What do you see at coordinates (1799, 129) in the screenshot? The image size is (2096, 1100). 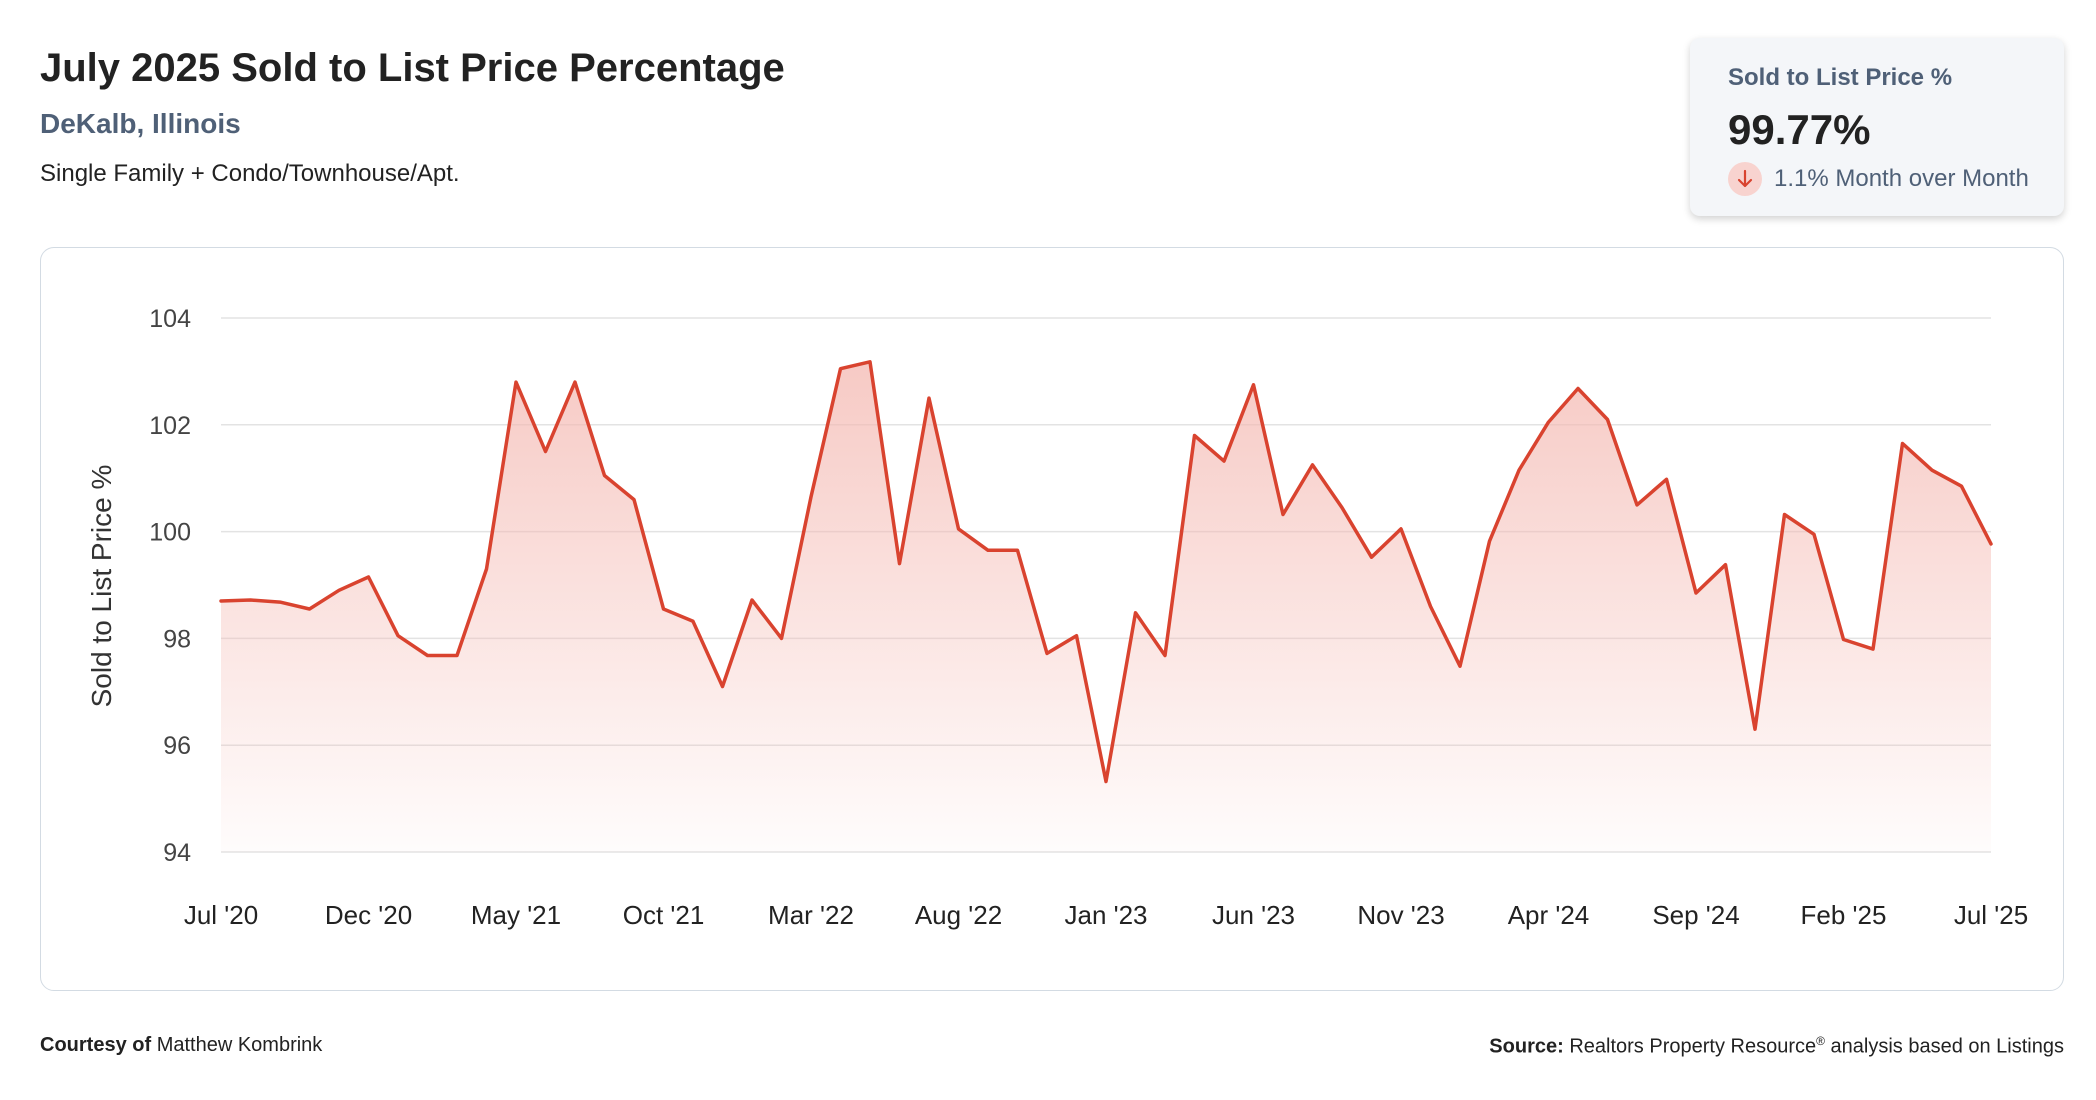 I see `kpi-value: 99.77%` at bounding box center [1799, 129].